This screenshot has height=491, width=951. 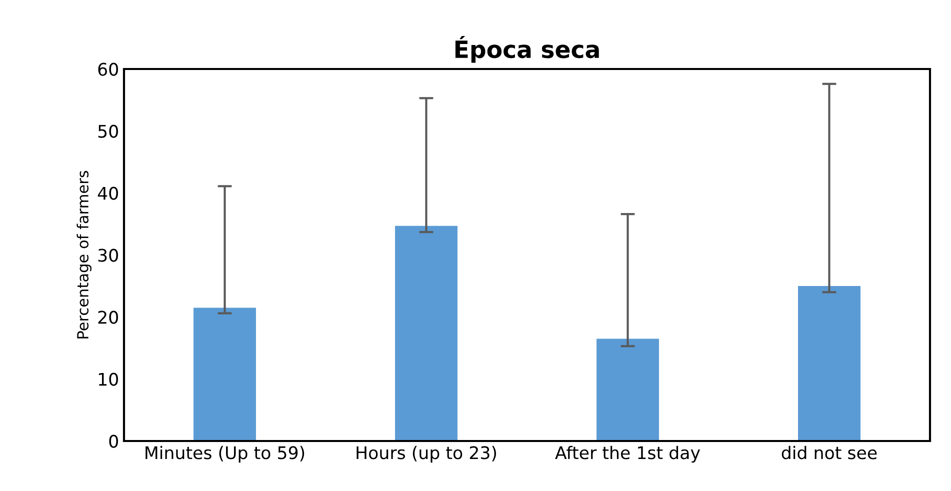 I want to click on y-tick-label: 50, so click(x=108, y=131).